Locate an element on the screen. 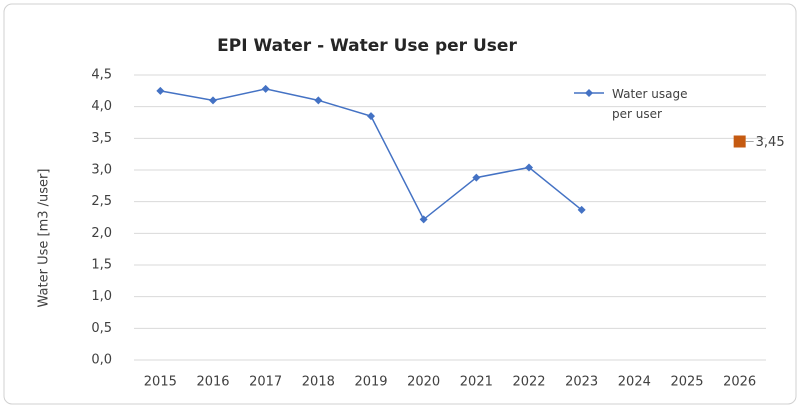  y-tick-label: 1,0 is located at coordinates (101, 296).